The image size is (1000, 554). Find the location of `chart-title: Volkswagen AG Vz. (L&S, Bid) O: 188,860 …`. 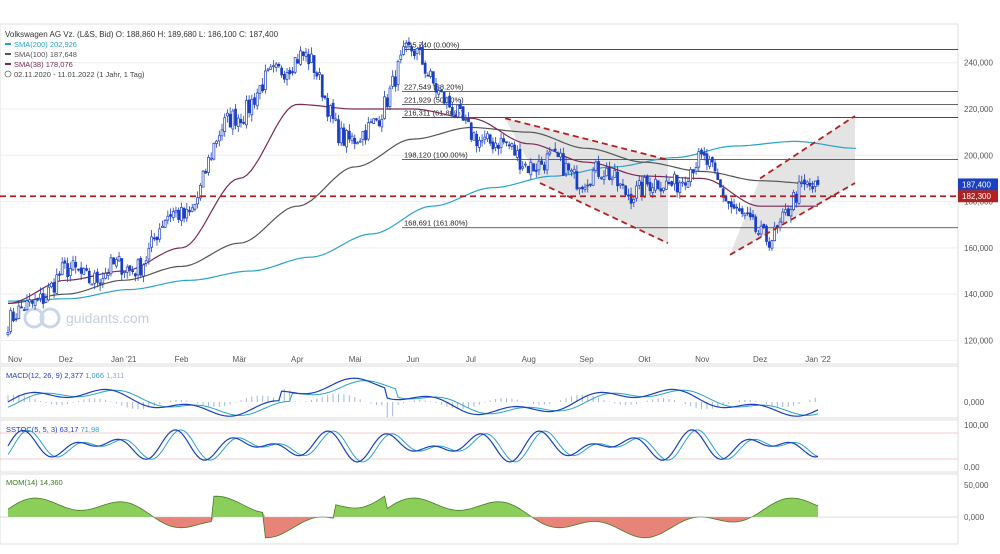

chart-title: Volkswagen AG Vz. (L&S, Bid) O: 188,860 … is located at coordinates (142, 34).